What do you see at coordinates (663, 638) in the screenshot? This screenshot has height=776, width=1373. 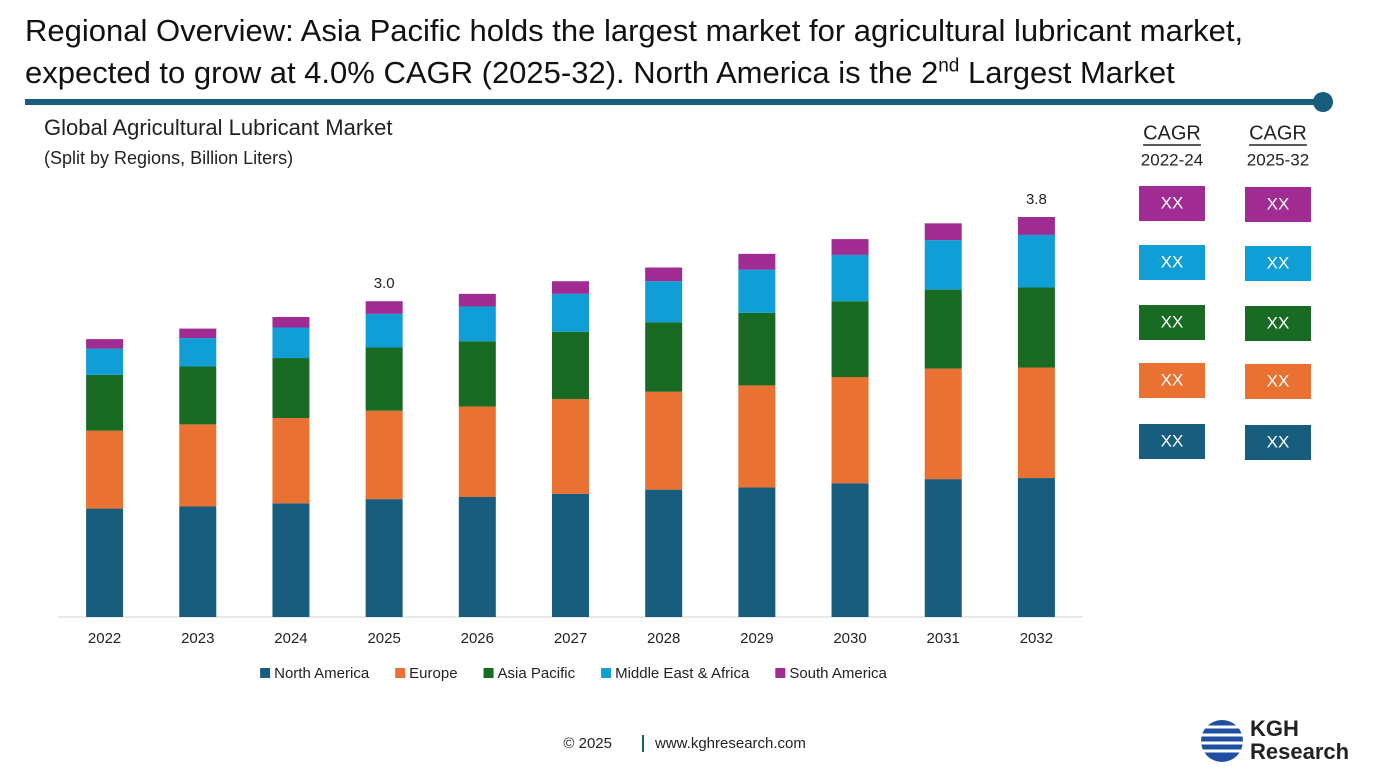 I see `x-tick-label: 2028` at bounding box center [663, 638].